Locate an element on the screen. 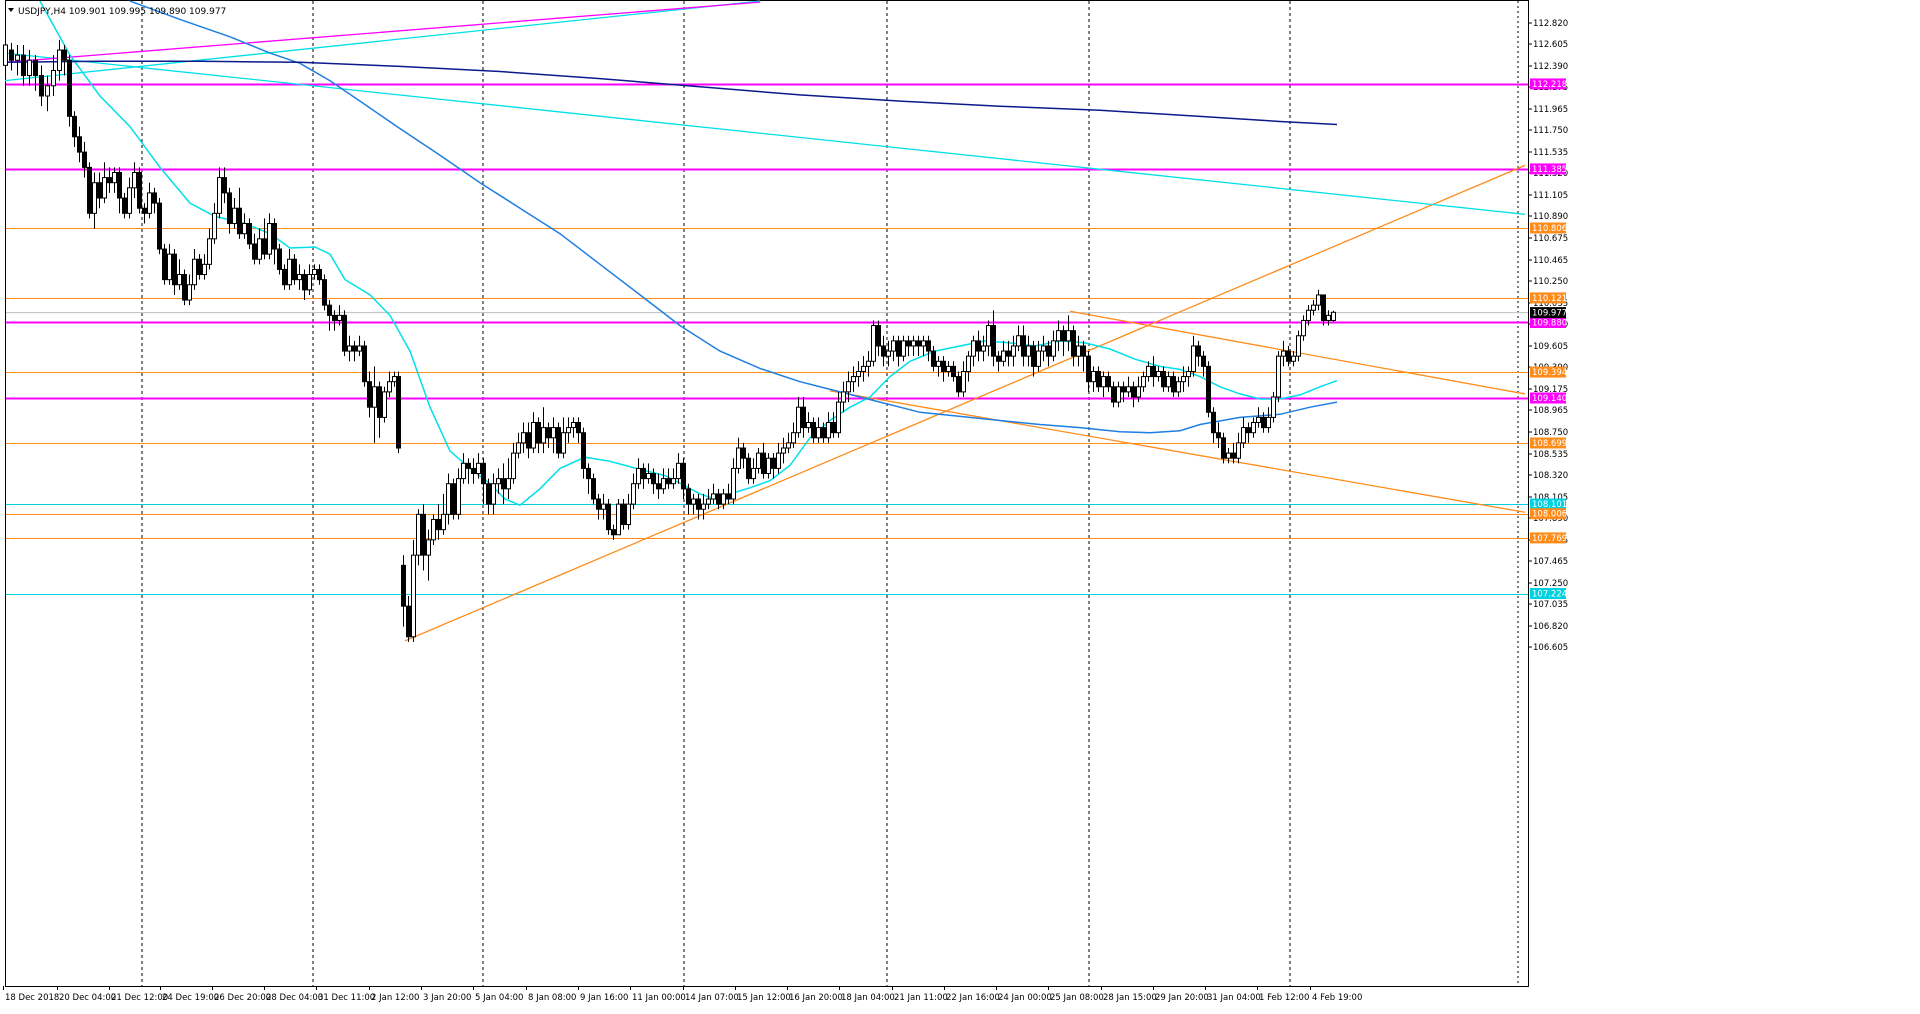 The width and height of the screenshot is (1920, 1014). svg-text: 108.101 is located at coordinates (1549, 505).